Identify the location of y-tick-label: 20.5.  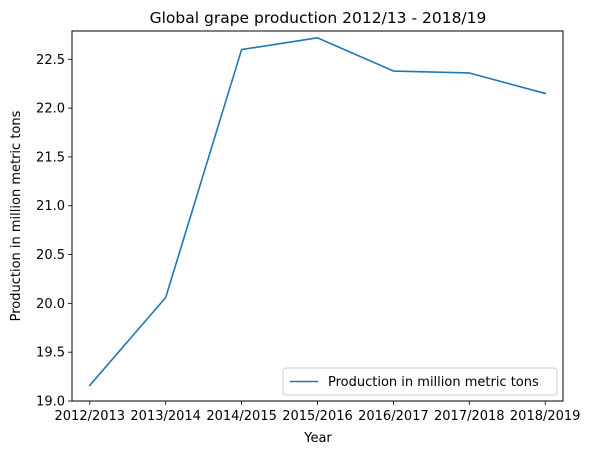
(50, 255).